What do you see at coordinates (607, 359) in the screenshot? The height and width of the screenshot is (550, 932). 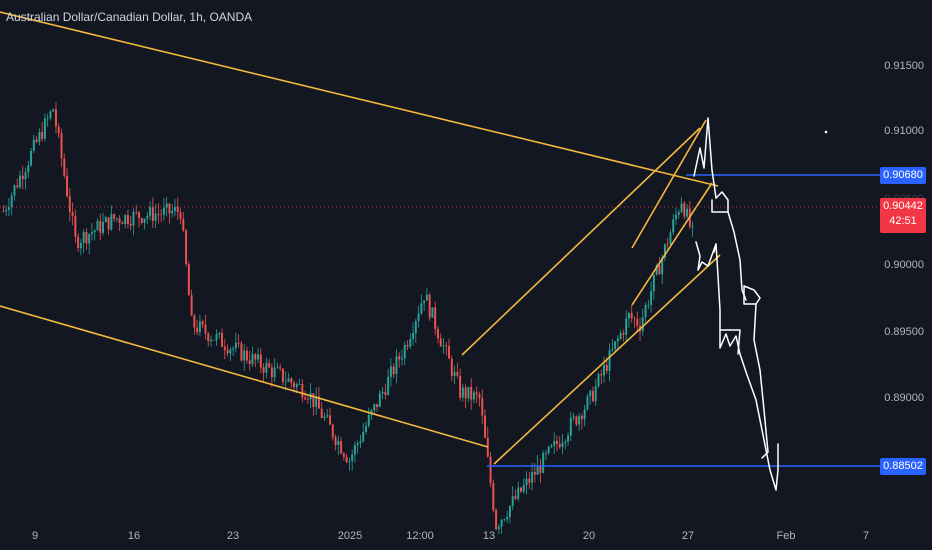 I see `rising-channel-lower-line` at bounding box center [607, 359].